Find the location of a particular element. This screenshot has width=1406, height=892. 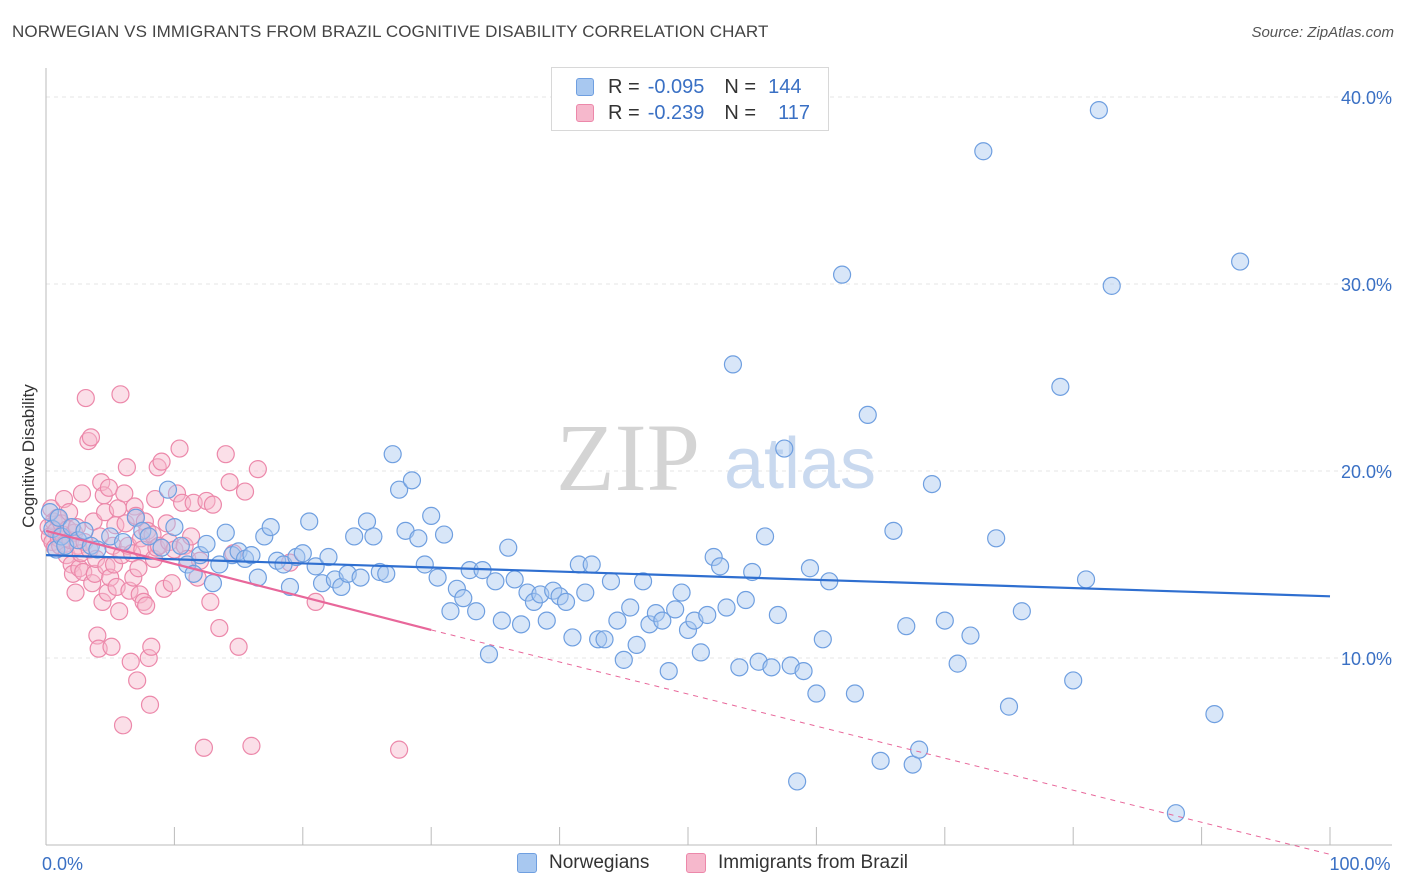

series-immigrants-from-brazil is located at coordinates (224, 572).